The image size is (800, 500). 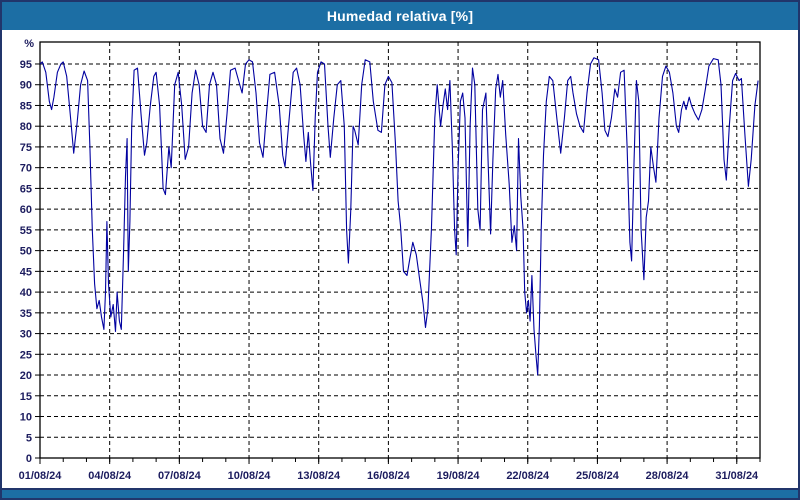 I want to click on y-tick-label: 35, so click(x=26, y=314).